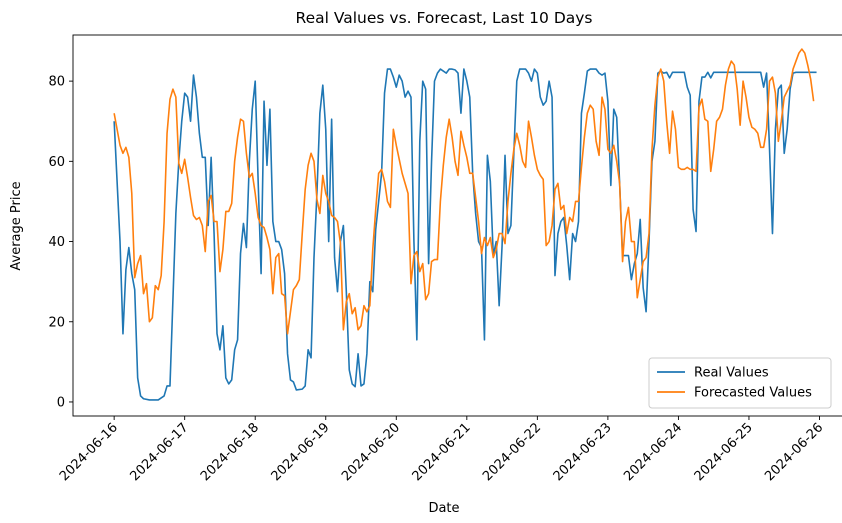 The width and height of the screenshot is (842, 523). I want to click on y-axis-title: Average Price, so click(16, 225).